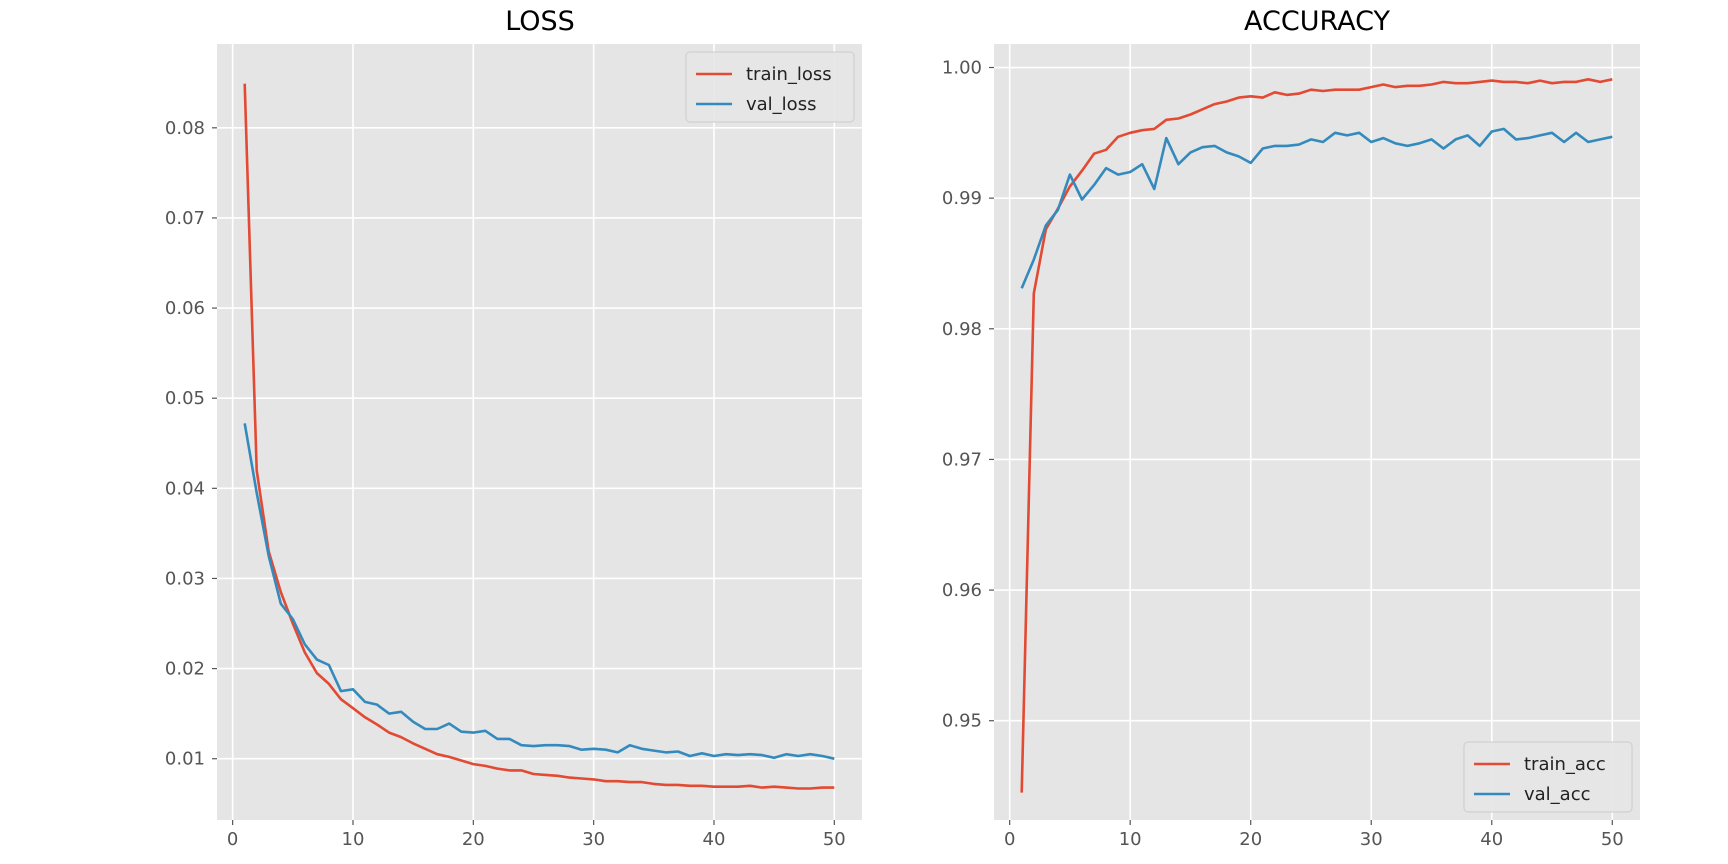  Describe the element at coordinates (185, 578) in the screenshot. I see `loss-ytick-label: 0.03` at that location.